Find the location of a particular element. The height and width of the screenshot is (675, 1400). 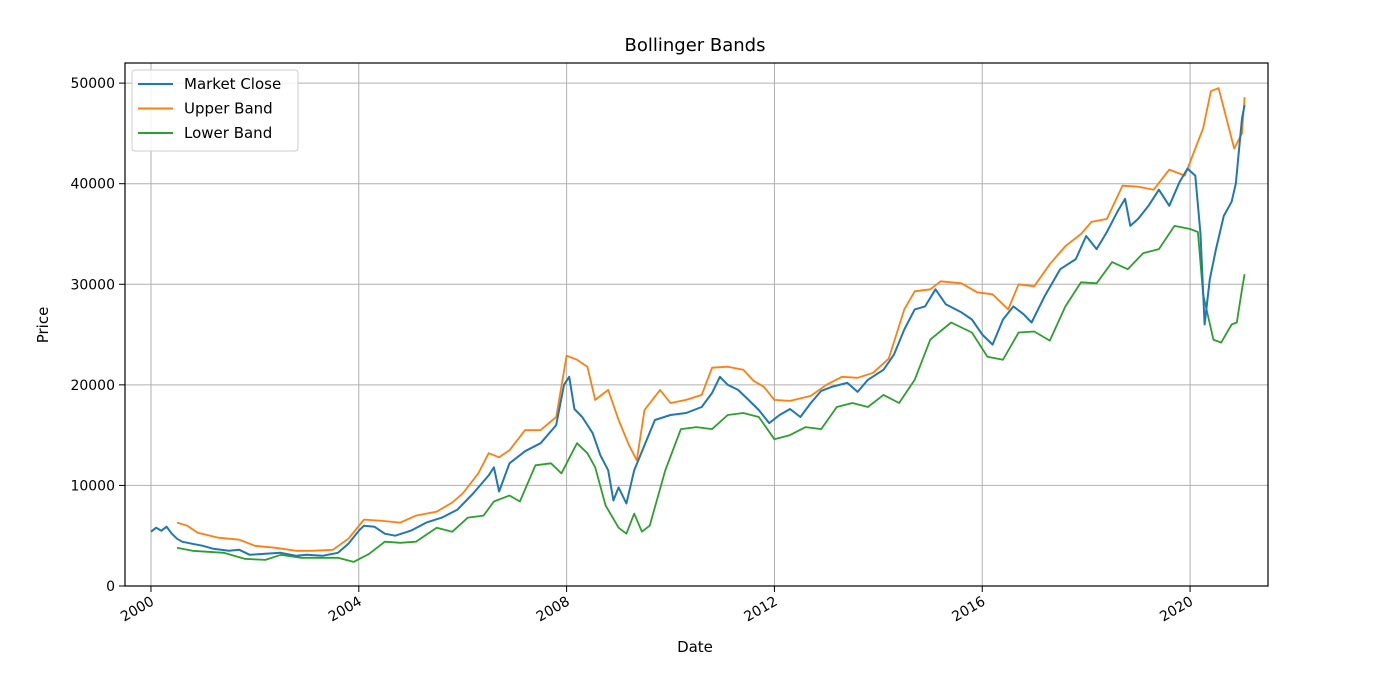

legend: Market Close Upper Band Lower Band is located at coordinates (215, 110).